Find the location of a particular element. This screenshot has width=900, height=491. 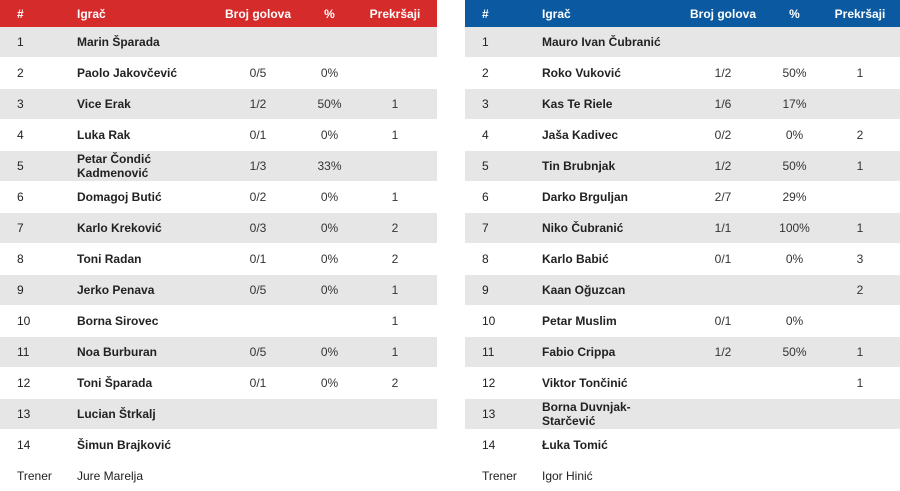

player-name: Mauro Ivan Čubranić is located at coordinates (601, 42).